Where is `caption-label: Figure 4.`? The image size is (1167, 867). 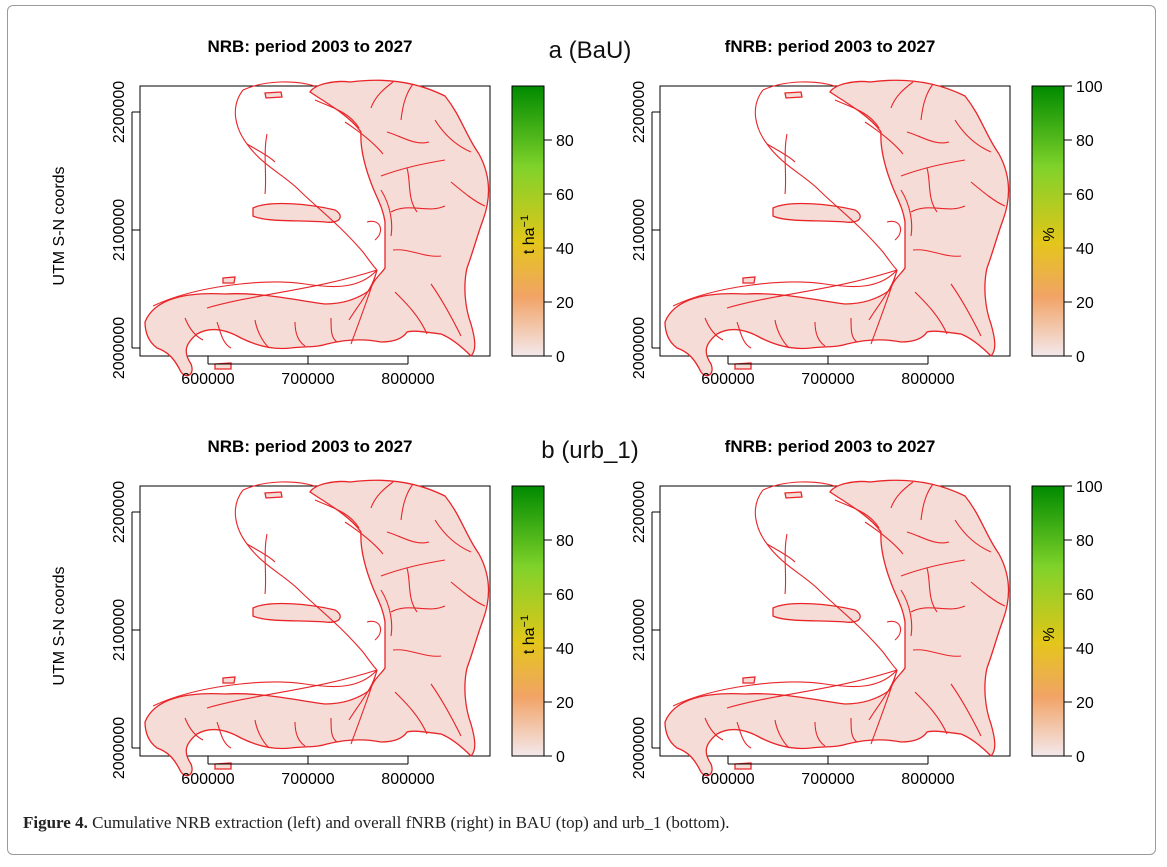 caption-label: Figure 4. is located at coordinates (55, 822).